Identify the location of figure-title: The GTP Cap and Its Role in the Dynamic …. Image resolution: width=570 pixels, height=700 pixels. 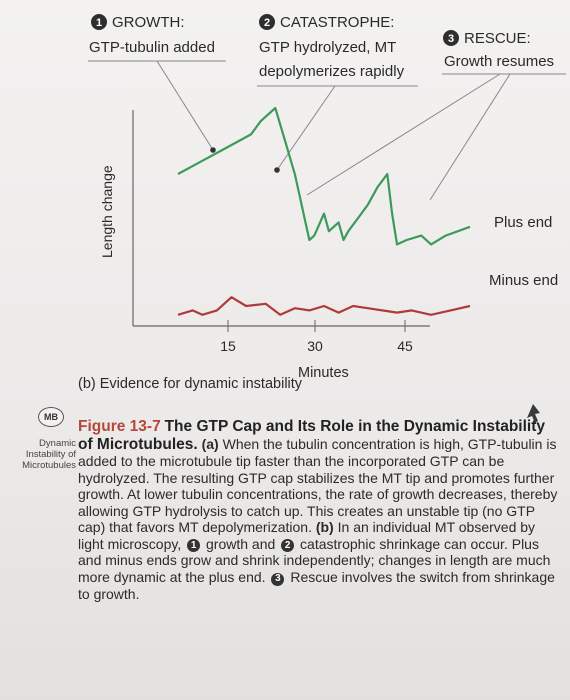
(311, 435).